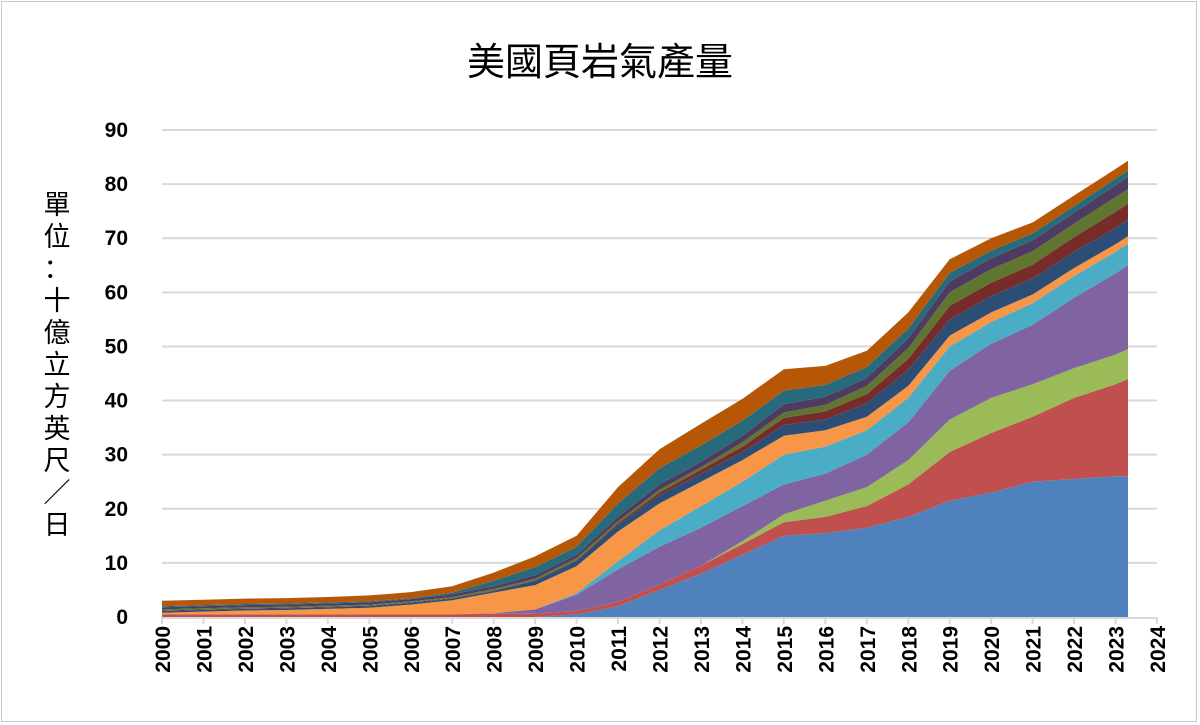  Describe the element at coordinates (116, 401) in the screenshot. I see `y-tick-label: 40` at that location.